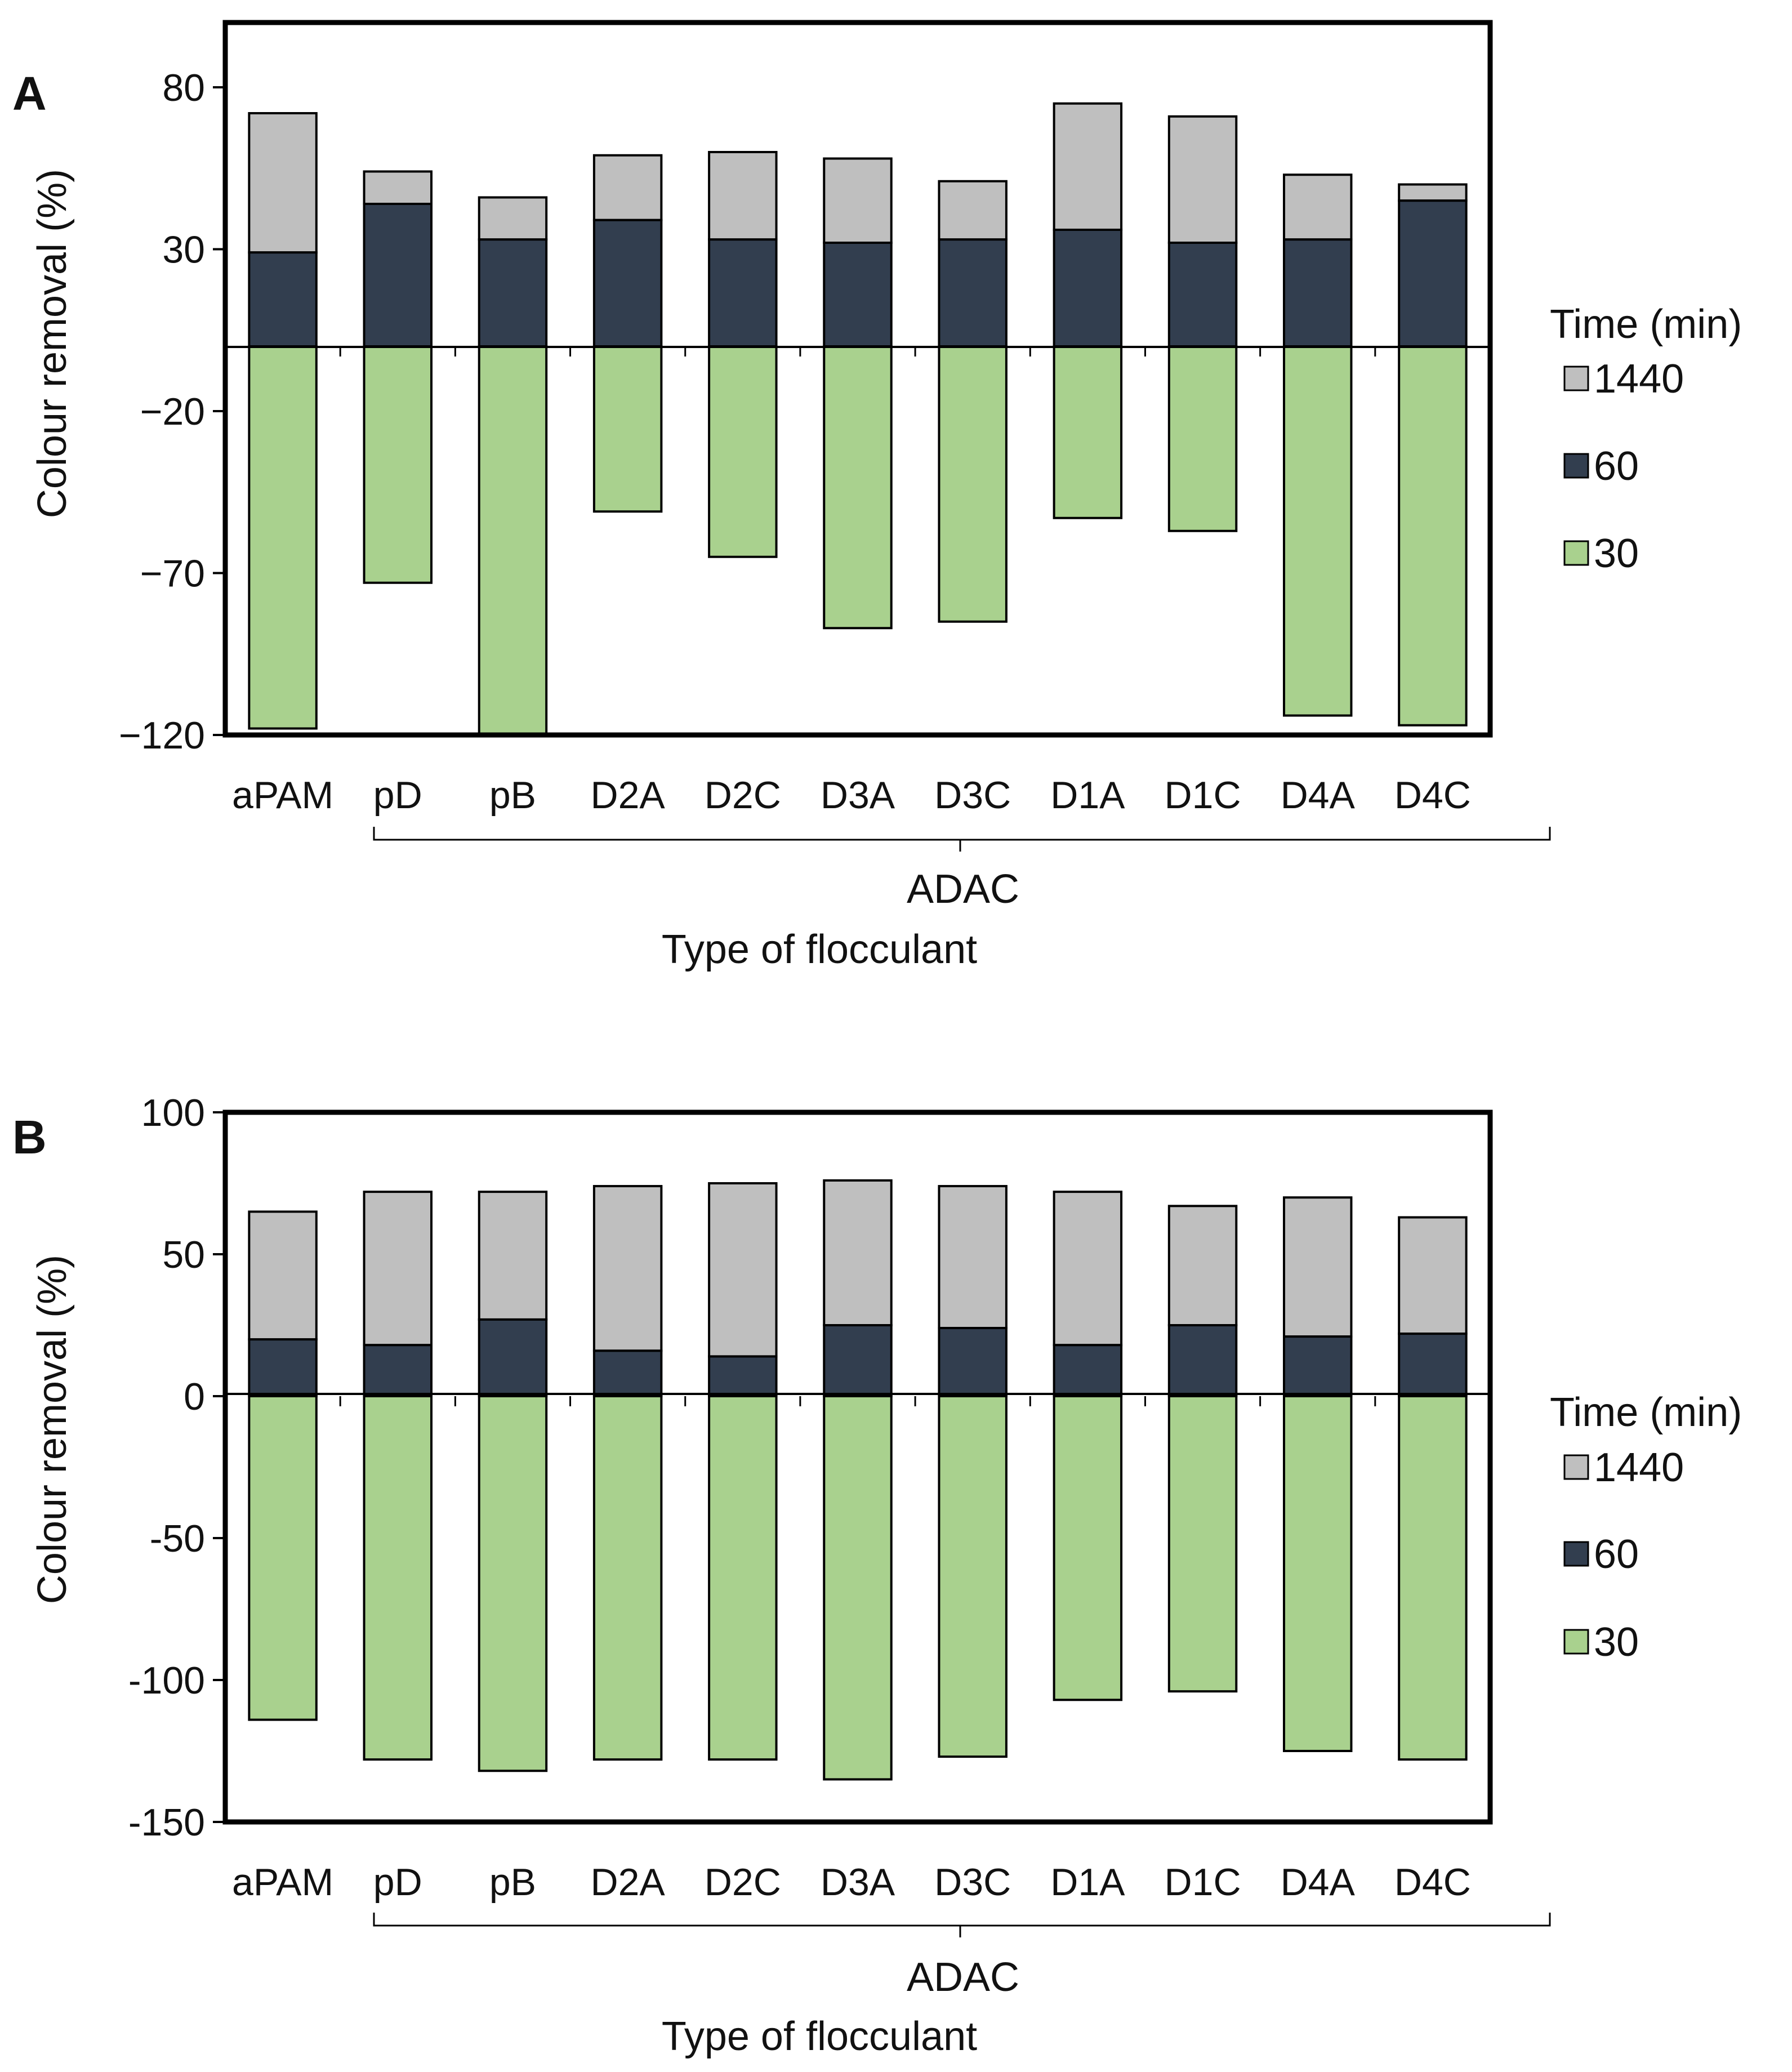  I want to click on panel-b-category-pd: pD, so click(397, 1883).